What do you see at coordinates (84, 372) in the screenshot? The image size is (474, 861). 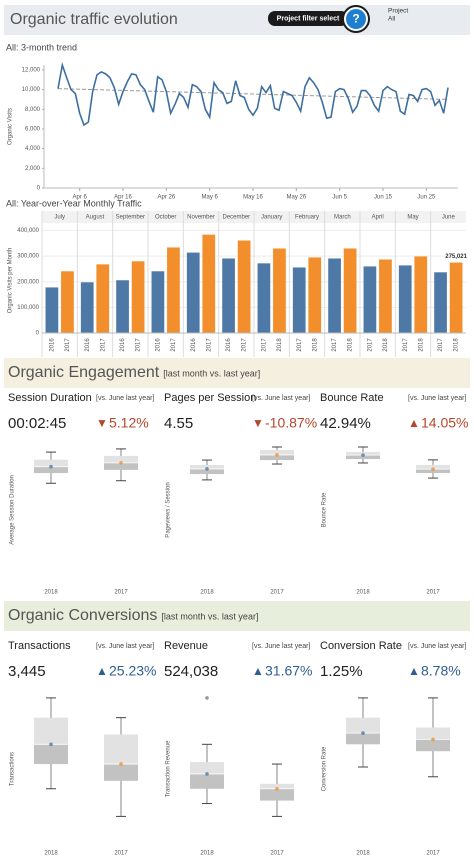 I see `section-title: Organic Engagement` at bounding box center [84, 372].